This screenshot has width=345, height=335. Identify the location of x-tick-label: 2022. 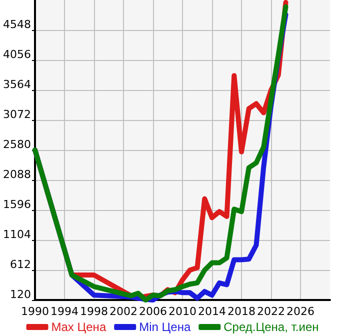
(271, 311).